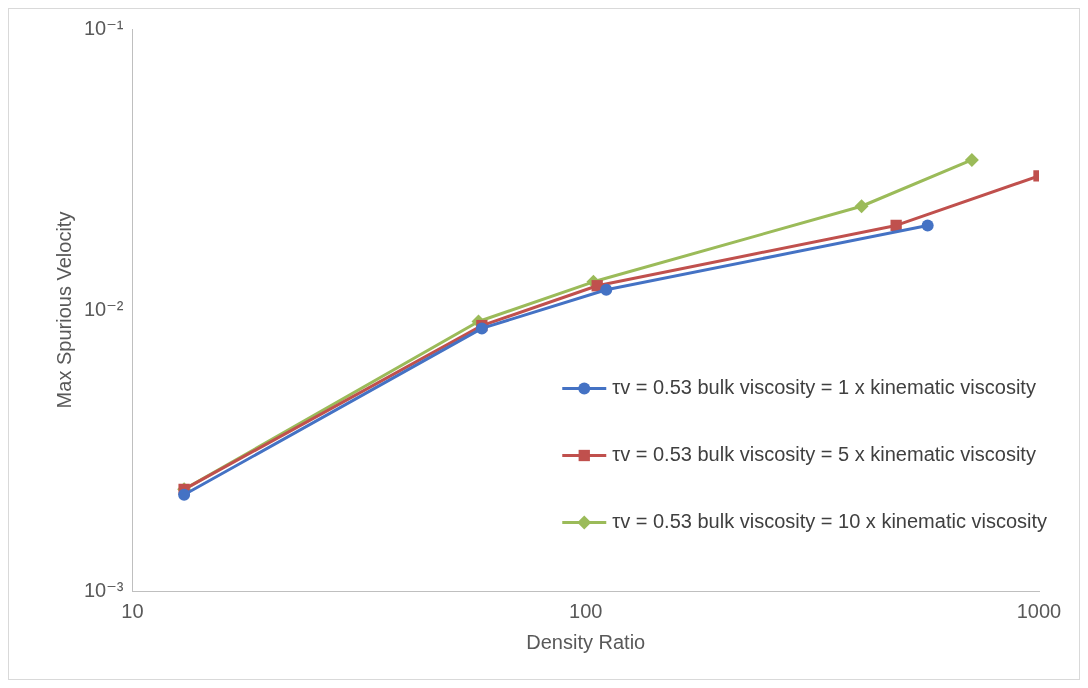  What do you see at coordinates (63, 310) in the screenshot?
I see `y-axis-title: Max Spurious Velocity` at bounding box center [63, 310].